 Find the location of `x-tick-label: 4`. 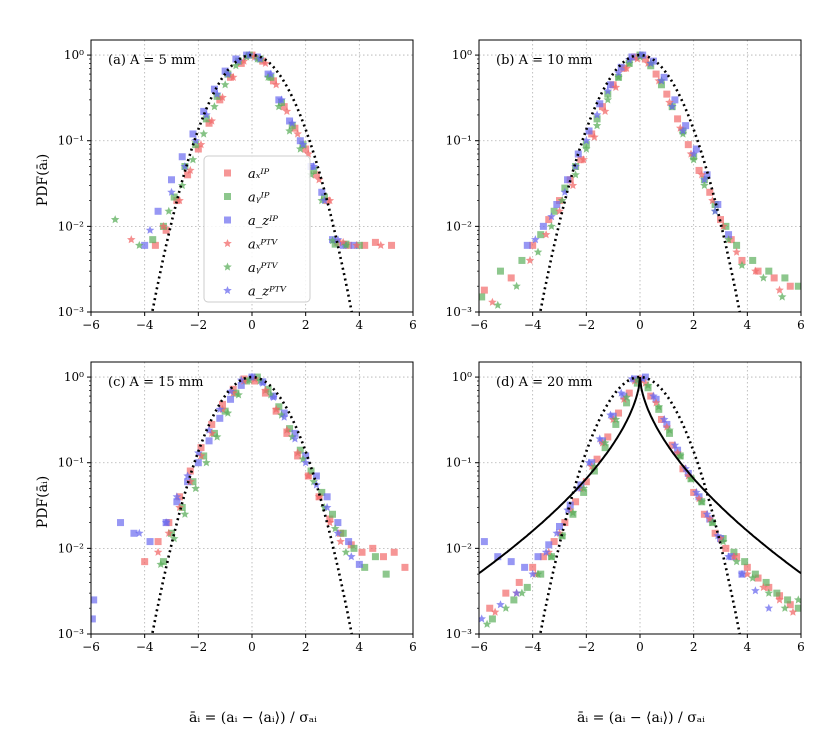

x-tick-label: 4 is located at coordinates (360, 647).